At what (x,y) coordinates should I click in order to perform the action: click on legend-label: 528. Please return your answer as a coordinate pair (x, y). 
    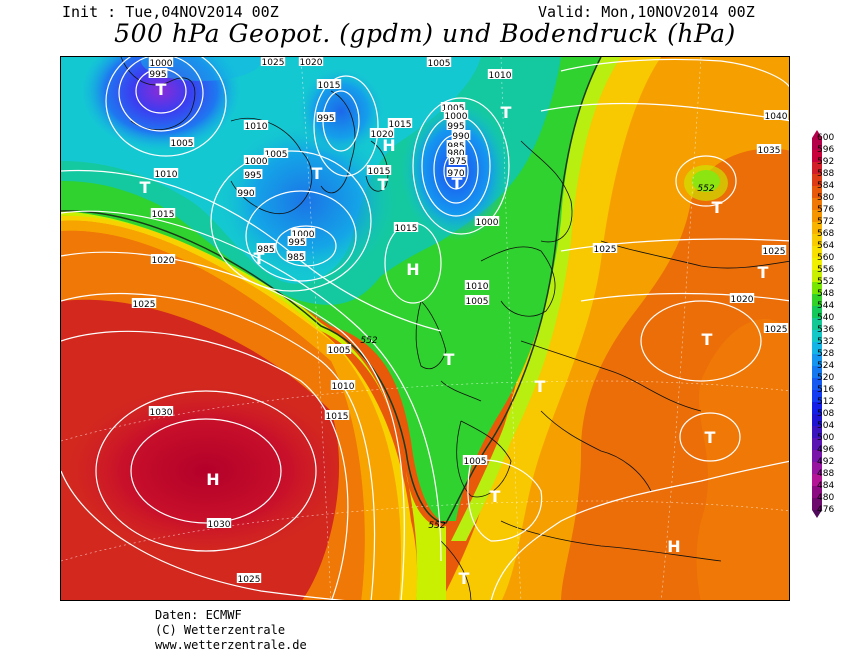
    Looking at the image, I should click on (826, 354).